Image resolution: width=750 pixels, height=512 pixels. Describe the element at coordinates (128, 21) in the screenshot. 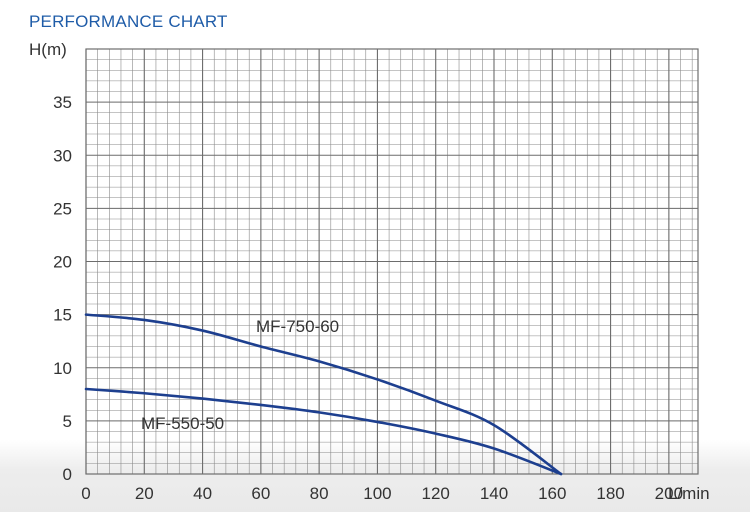

I see `chart-title: PERFORMANCE CHART` at that location.